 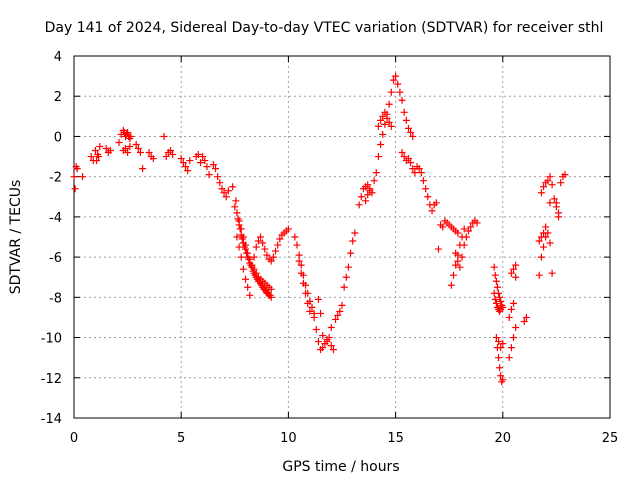 I want to click on x-tick-label: 5, so click(x=181, y=438).